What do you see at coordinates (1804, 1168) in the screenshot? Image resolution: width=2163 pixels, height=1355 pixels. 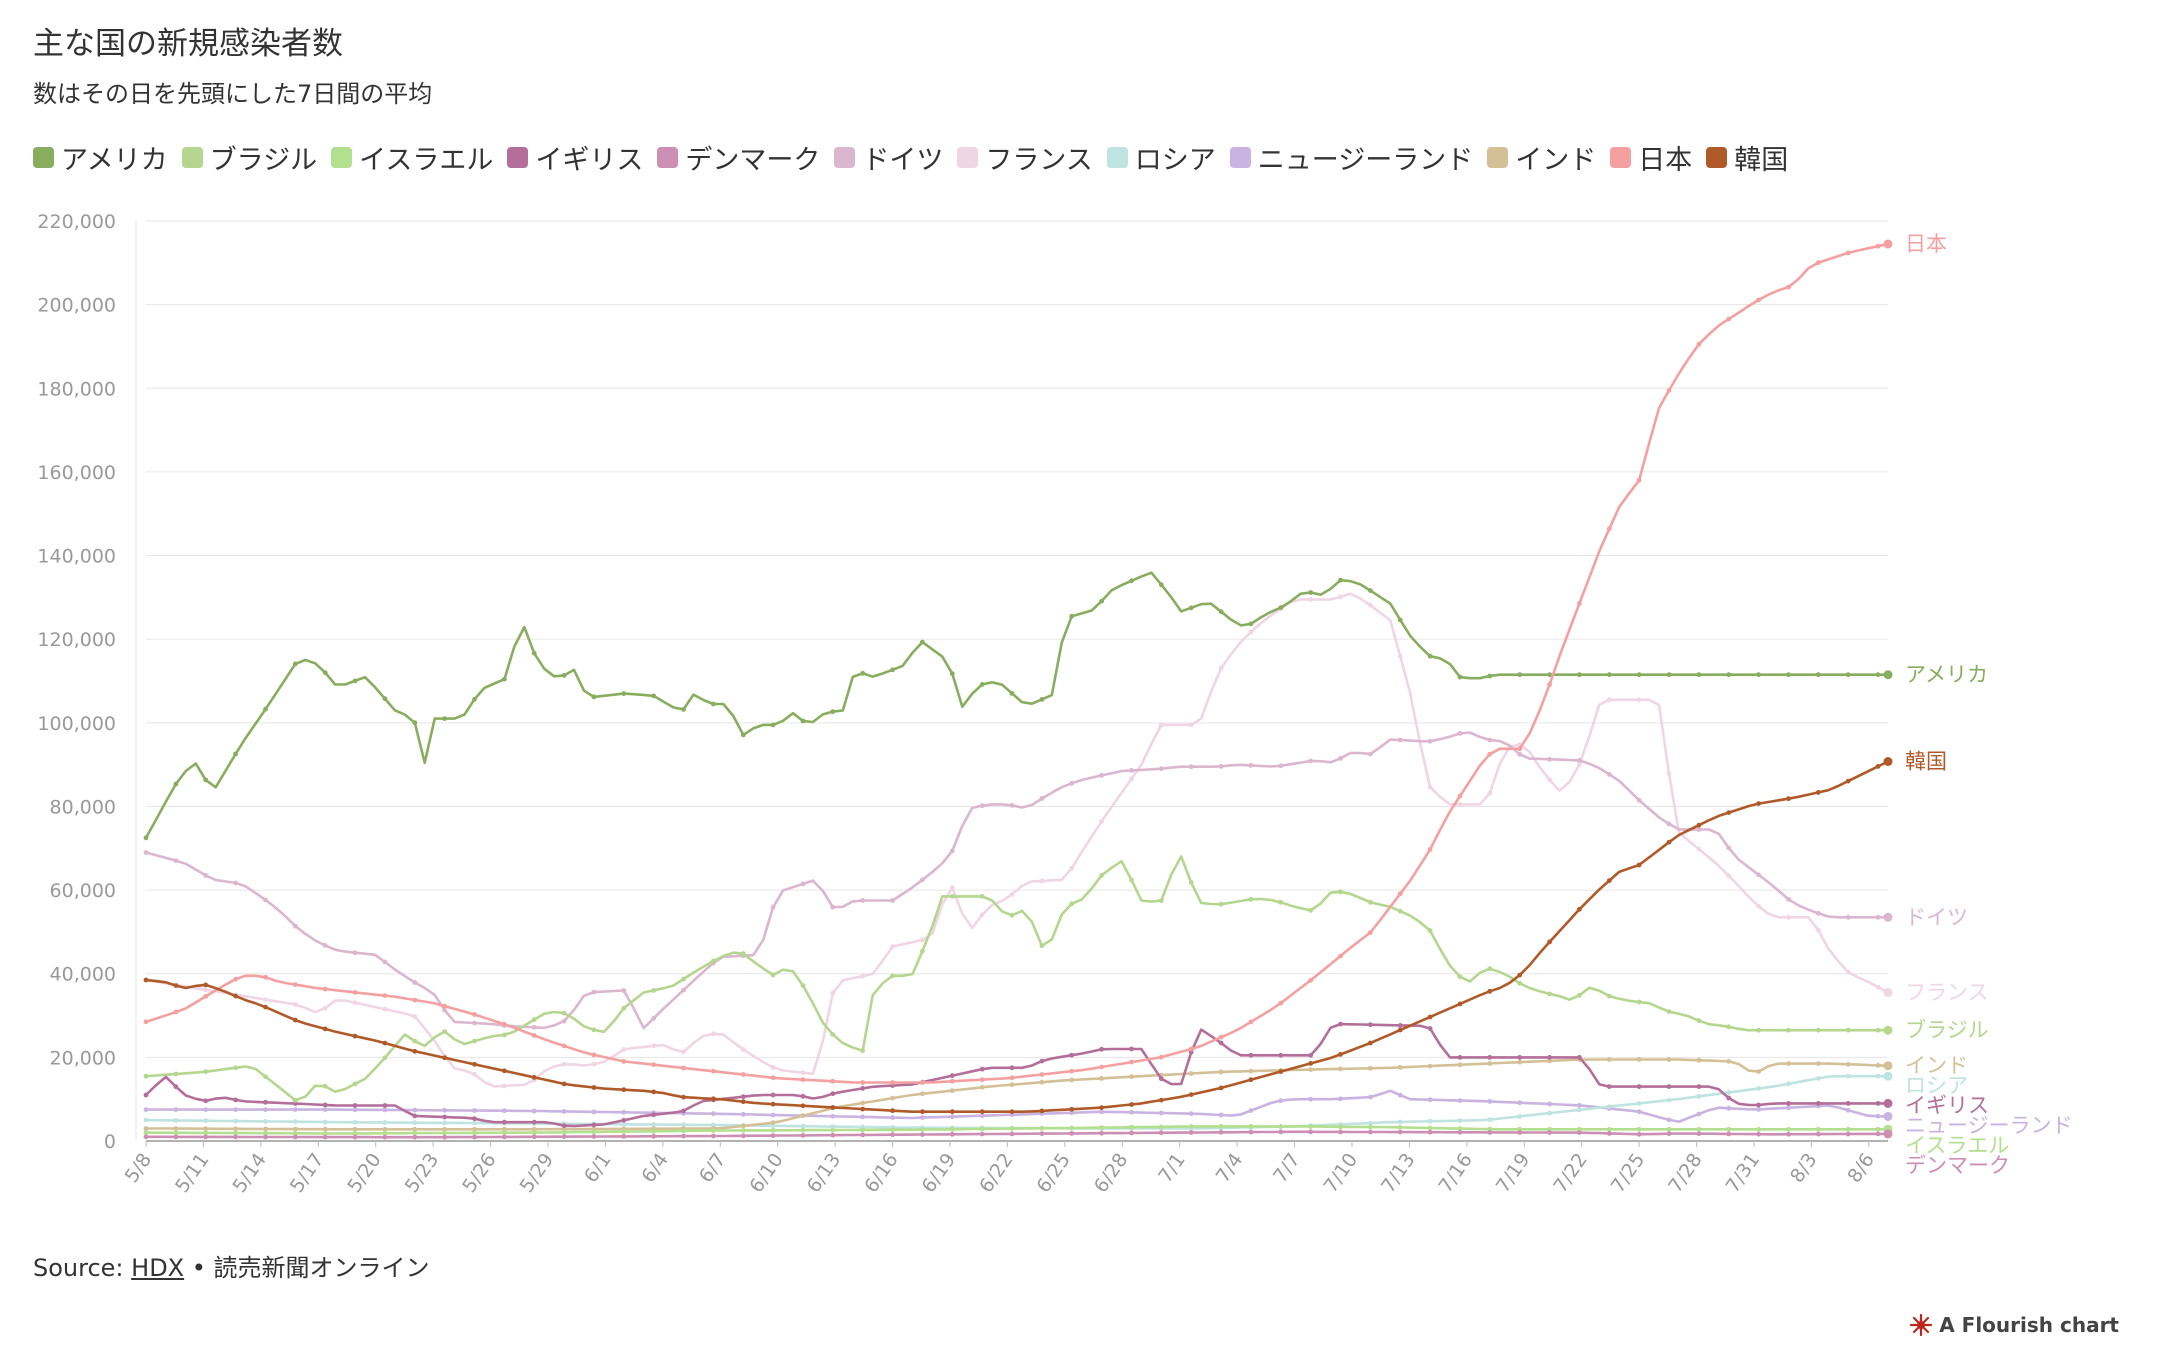 I see `x-tick-label: 8/3` at bounding box center [1804, 1168].